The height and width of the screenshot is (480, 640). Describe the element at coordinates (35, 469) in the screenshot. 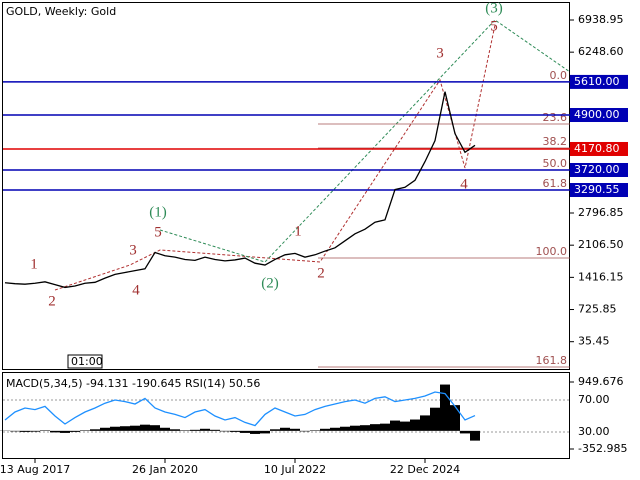

I see `x-tick-label: 13 Aug 2017` at that location.